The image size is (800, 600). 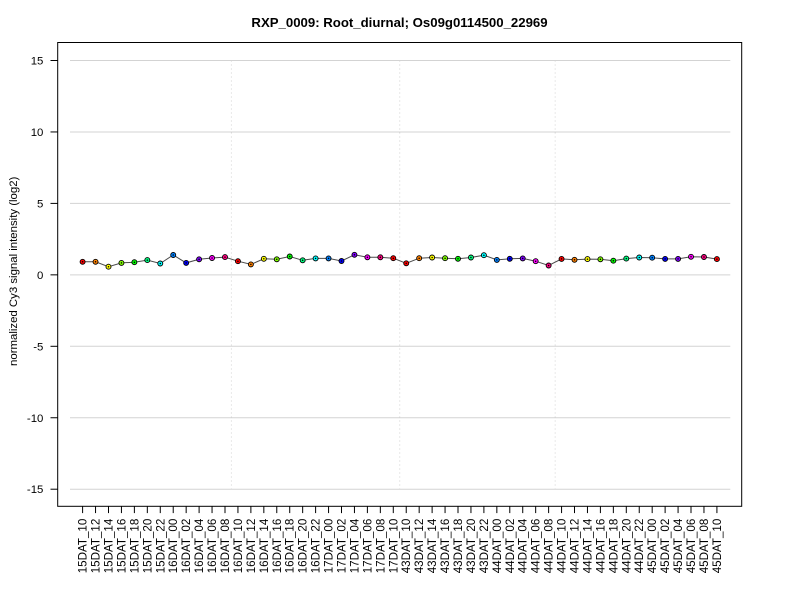 I want to click on svg-text: 10, so click(x=37, y=133).